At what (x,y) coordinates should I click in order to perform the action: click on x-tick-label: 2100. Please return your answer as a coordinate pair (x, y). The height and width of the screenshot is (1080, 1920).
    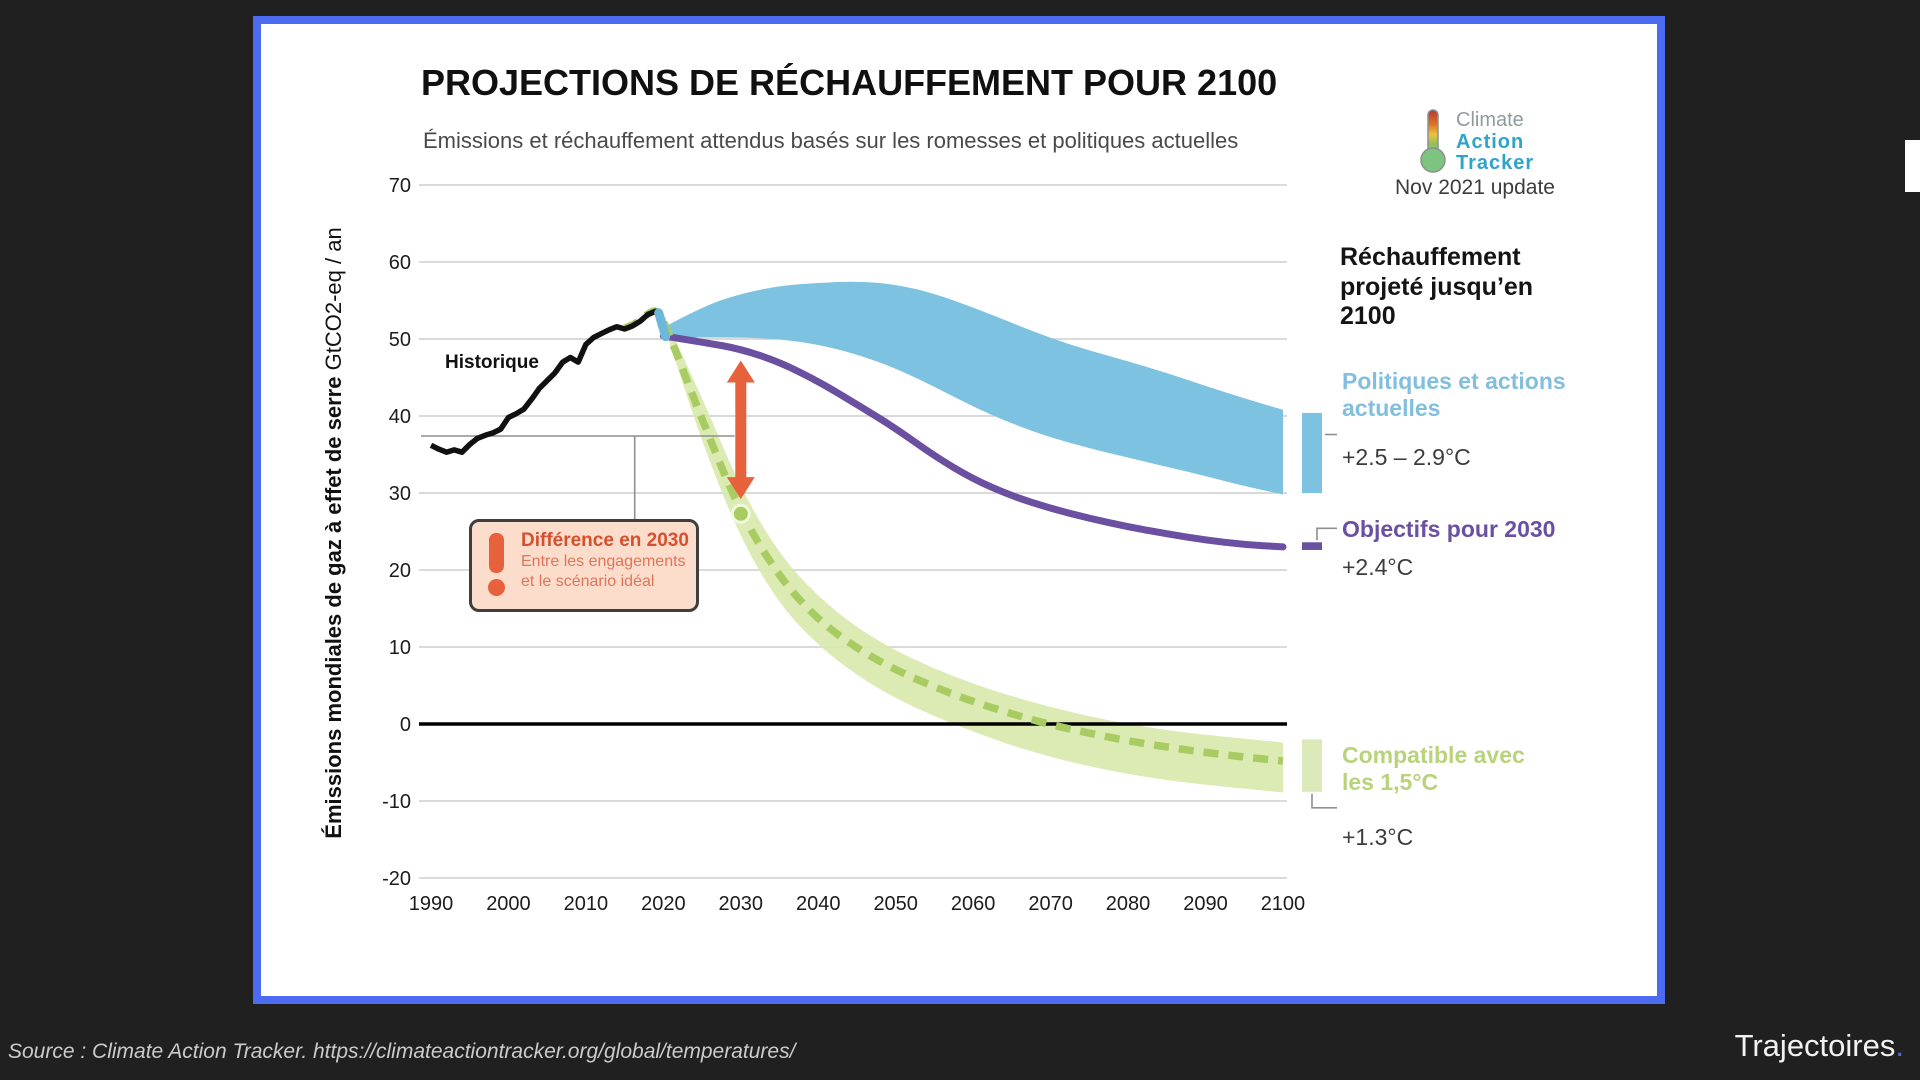
    Looking at the image, I should click on (1283, 904).